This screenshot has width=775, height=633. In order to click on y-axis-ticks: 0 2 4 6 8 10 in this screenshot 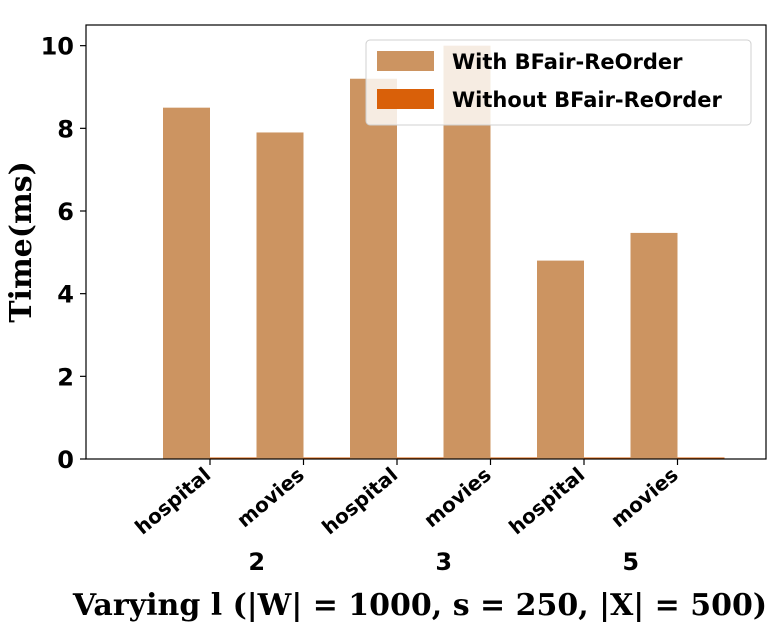, I will do `click(63, 253)`.